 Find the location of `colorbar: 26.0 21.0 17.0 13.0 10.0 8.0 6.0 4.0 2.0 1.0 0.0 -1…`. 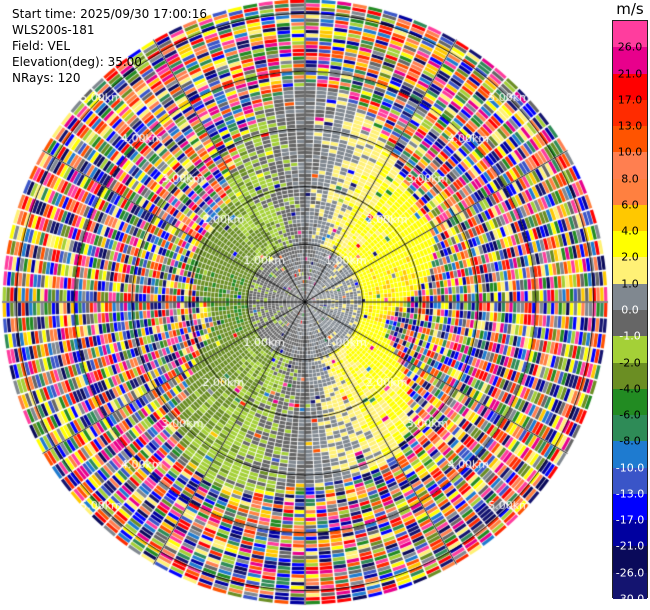

colorbar: 26.0 21.0 17.0 13.0 10.0 8.0 6.0 4.0 2.0 1.0 0.0 -1… is located at coordinates (630, 313).